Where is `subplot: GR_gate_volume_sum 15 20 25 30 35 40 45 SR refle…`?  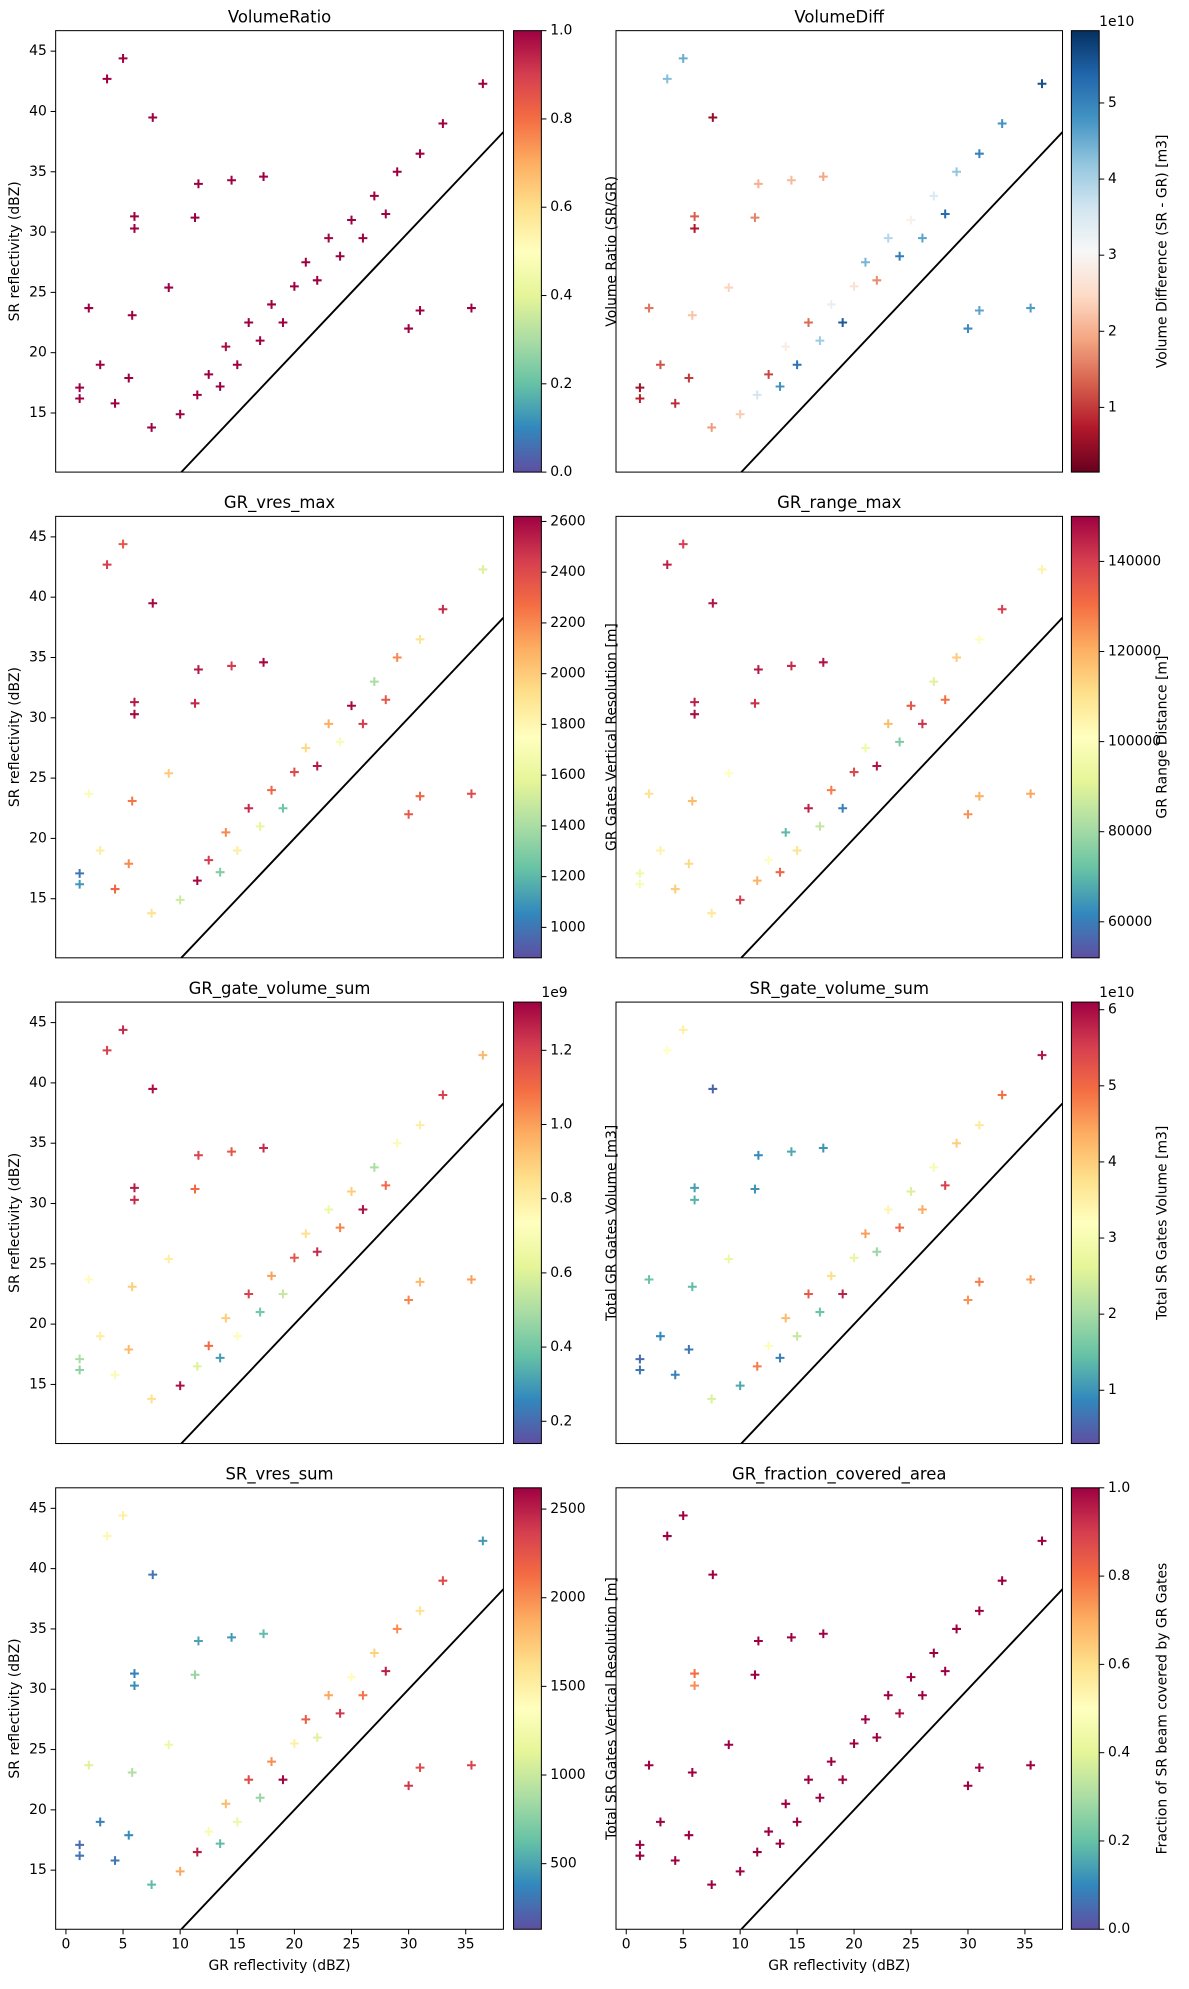
subplot: GR_gate_volume_sum 15 20 25 30 35 40 45 SR refle… is located at coordinates (313, 1212).